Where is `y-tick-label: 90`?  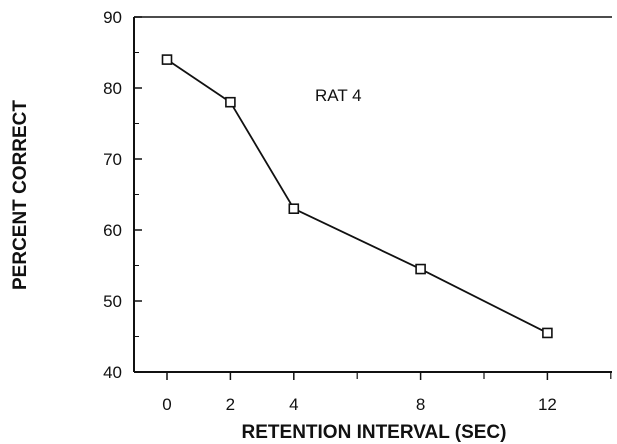
y-tick-label: 90 is located at coordinates (112, 17).